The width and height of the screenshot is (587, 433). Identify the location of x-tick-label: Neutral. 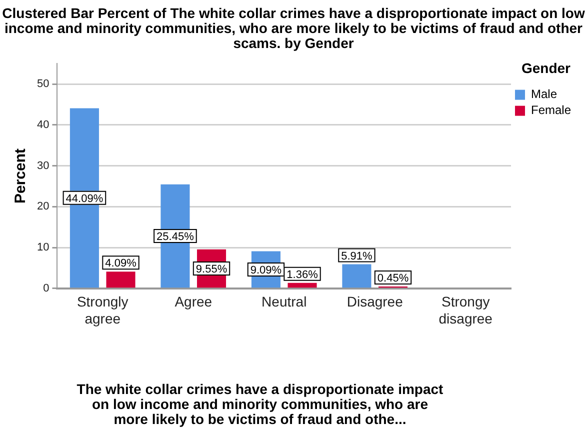
(284, 302).